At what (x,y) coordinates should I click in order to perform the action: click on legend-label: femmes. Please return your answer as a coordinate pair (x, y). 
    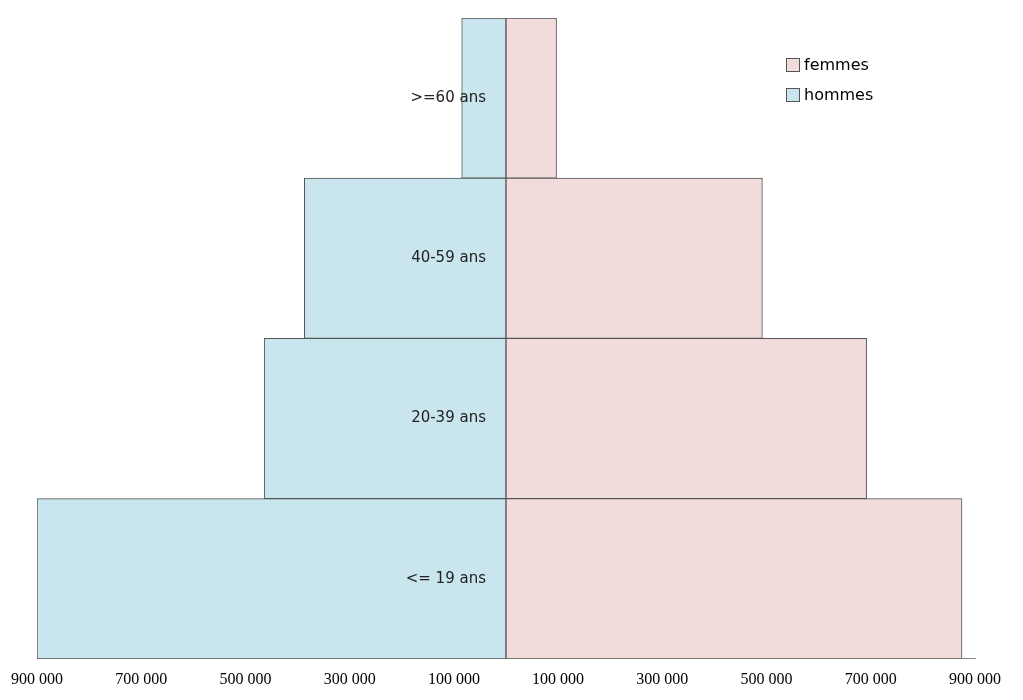
    Looking at the image, I should click on (836, 65).